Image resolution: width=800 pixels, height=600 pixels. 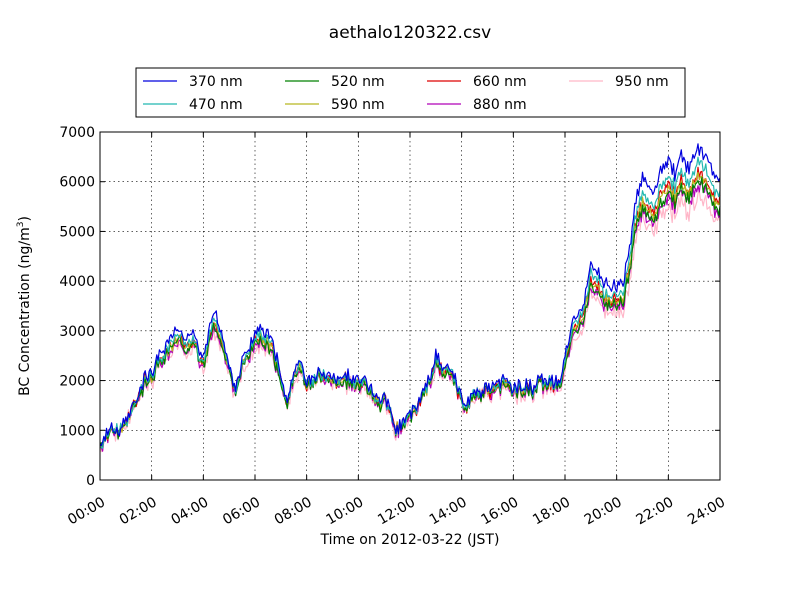 What do you see at coordinates (90, 481) in the screenshot?
I see `y-tick-label: 0` at bounding box center [90, 481].